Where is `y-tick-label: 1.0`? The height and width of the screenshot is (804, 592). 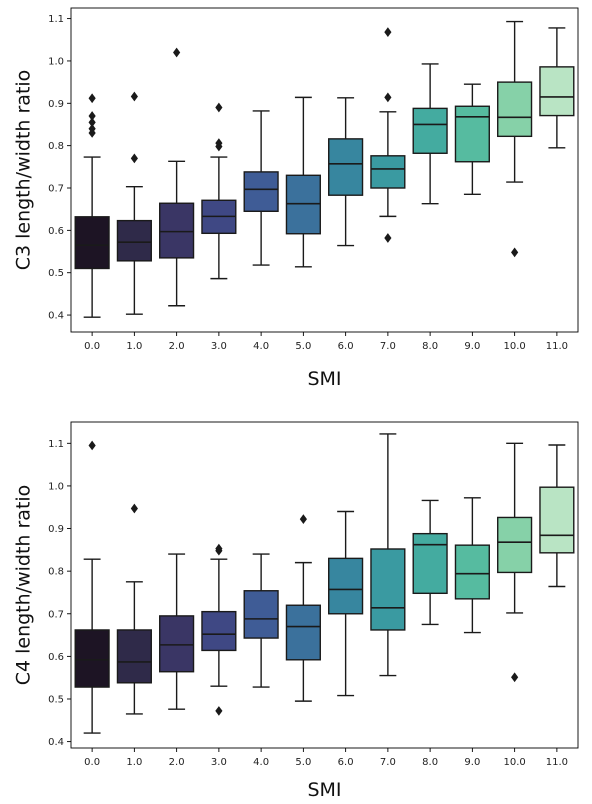
y-tick-label: 1.0 is located at coordinates (56, 61).